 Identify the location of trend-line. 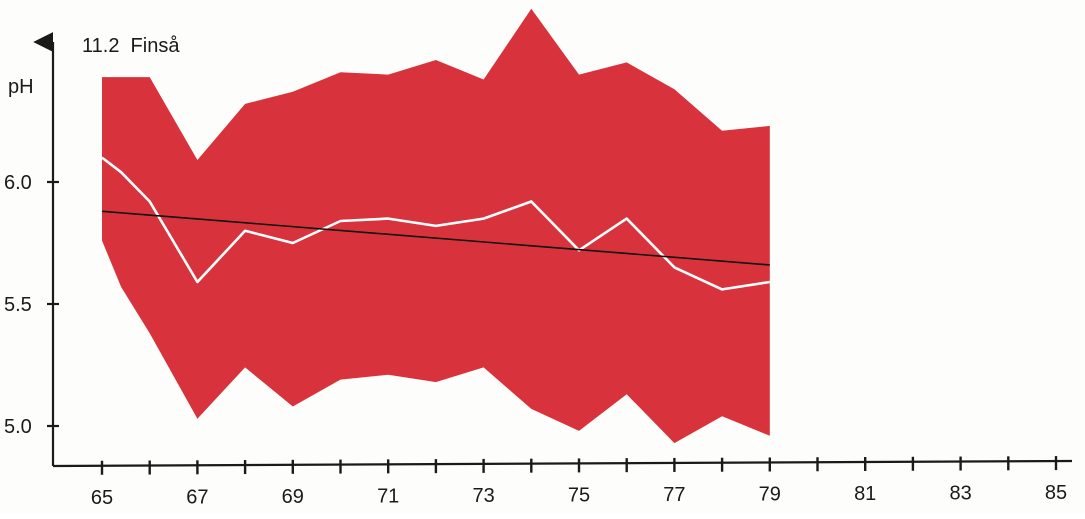
(435, 238).